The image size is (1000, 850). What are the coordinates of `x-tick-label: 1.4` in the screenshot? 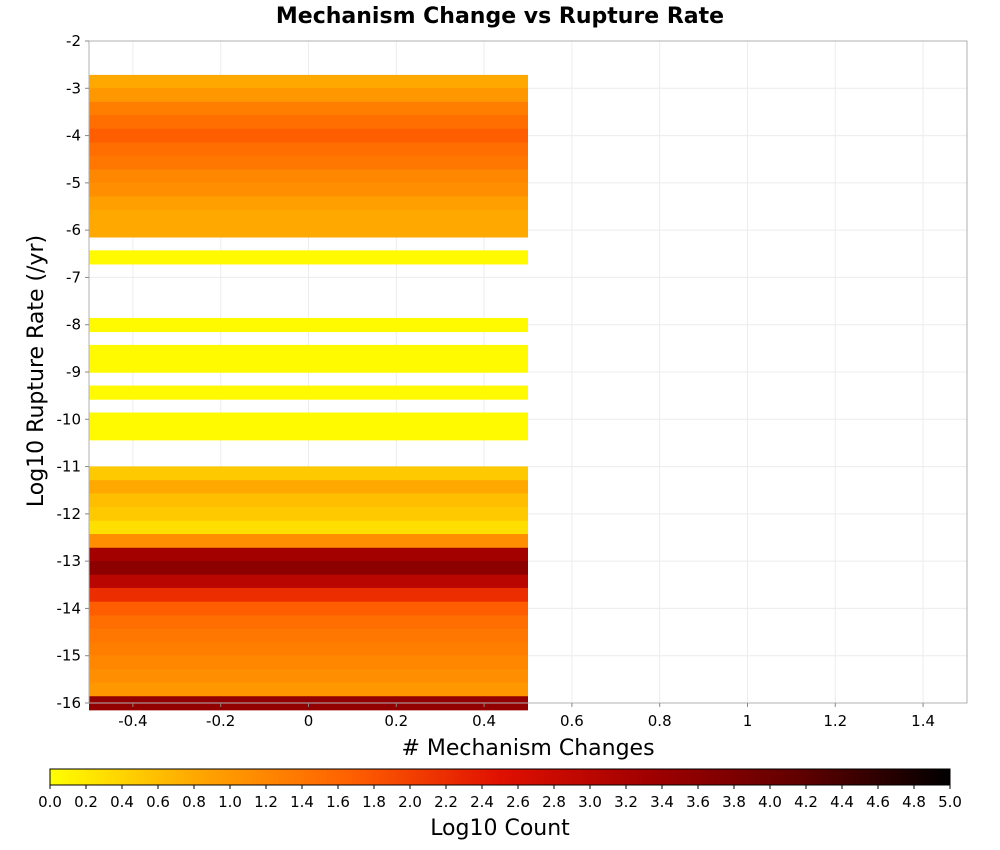 It's located at (923, 721).